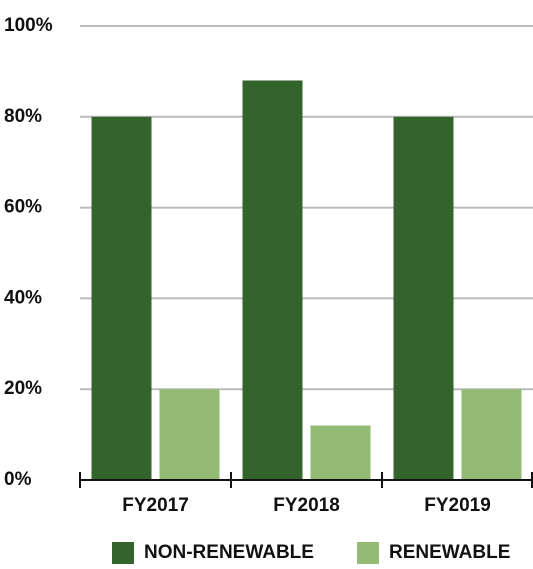 Image resolution: width=533 pixels, height=569 pixels. Describe the element at coordinates (155, 505) in the screenshot. I see `x-tick-label: FY2017` at that location.